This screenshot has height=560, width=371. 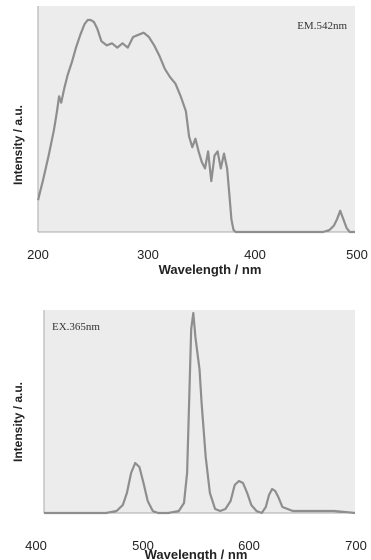 What do you see at coordinates (356, 545) in the screenshot?
I see `x-tick-label: 700` at bounding box center [356, 545].